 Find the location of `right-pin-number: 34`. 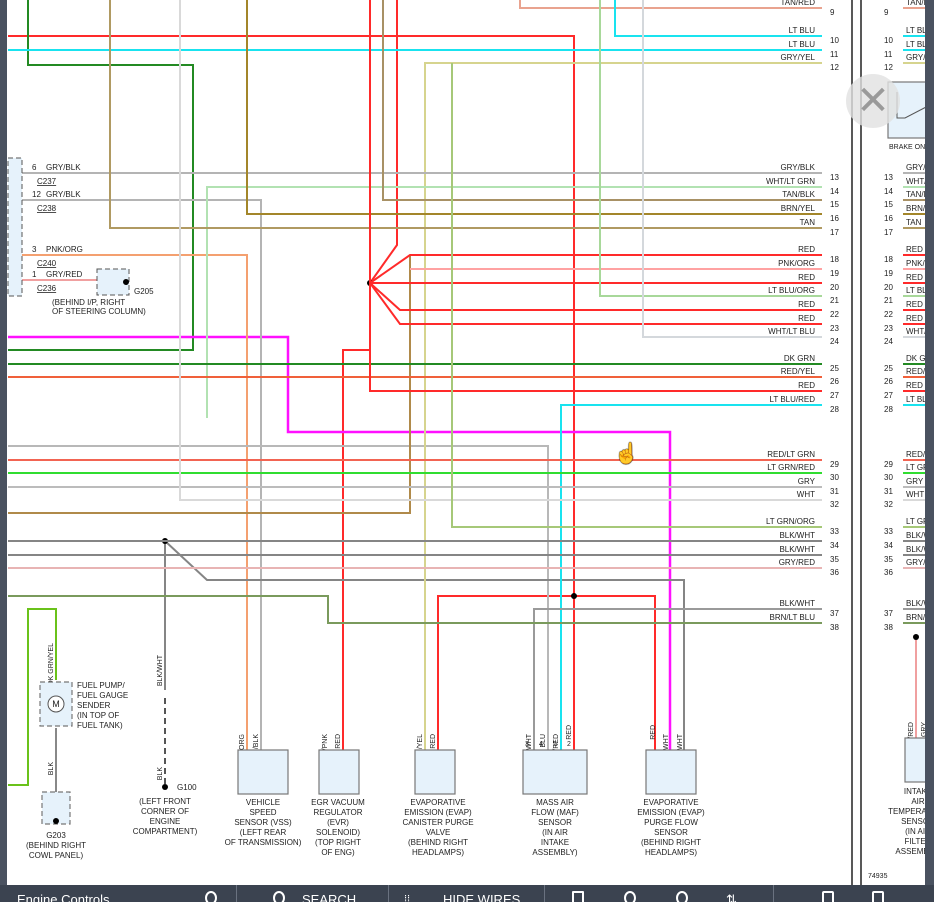

right-pin-number: 34 is located at coordinates (888, 545).